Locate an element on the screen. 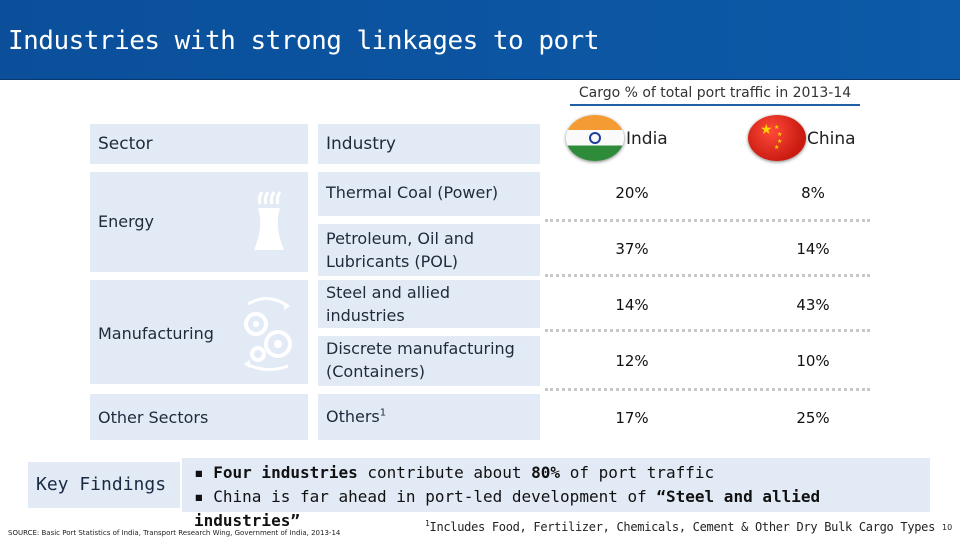  china-value-3: 10% is located at coordinates (813, 361).